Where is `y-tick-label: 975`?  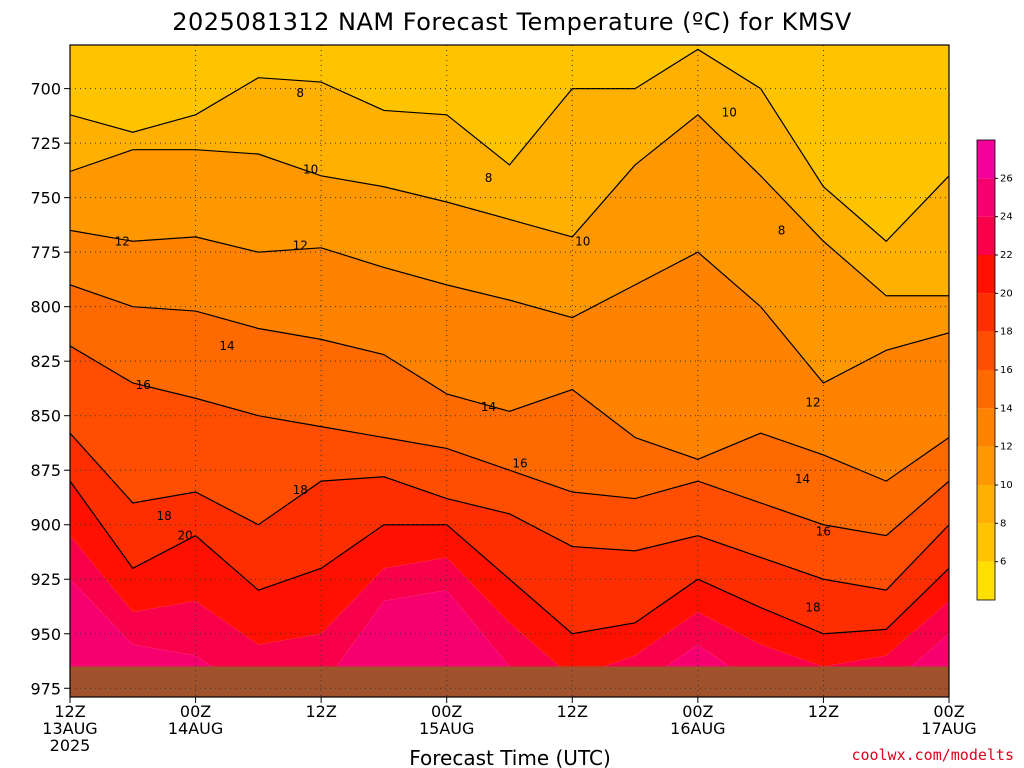 y-tick-label: 975 is located at coordinates (45, 688).